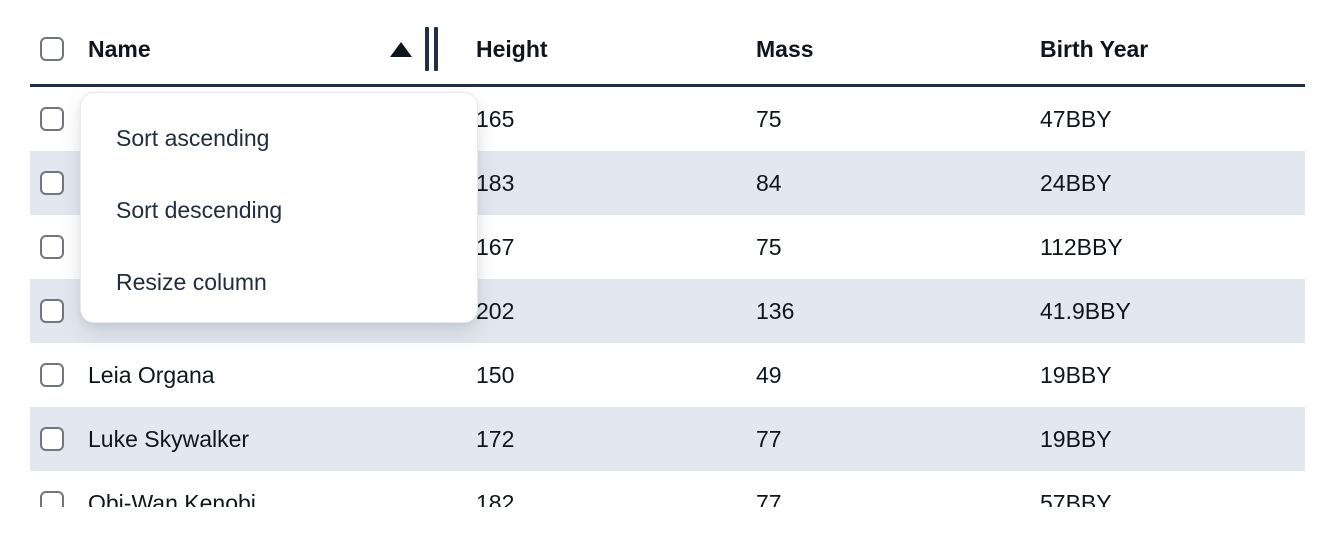  I want to click on cell-birth-year: 41.9BBY, so click(1085, 310).